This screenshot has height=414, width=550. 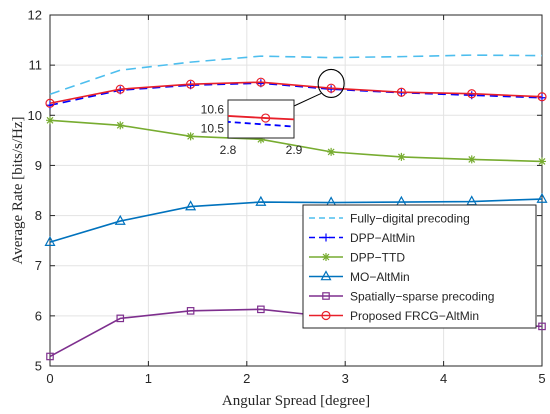 I want to click on zoom-indicator, so click(x=319, y=87).